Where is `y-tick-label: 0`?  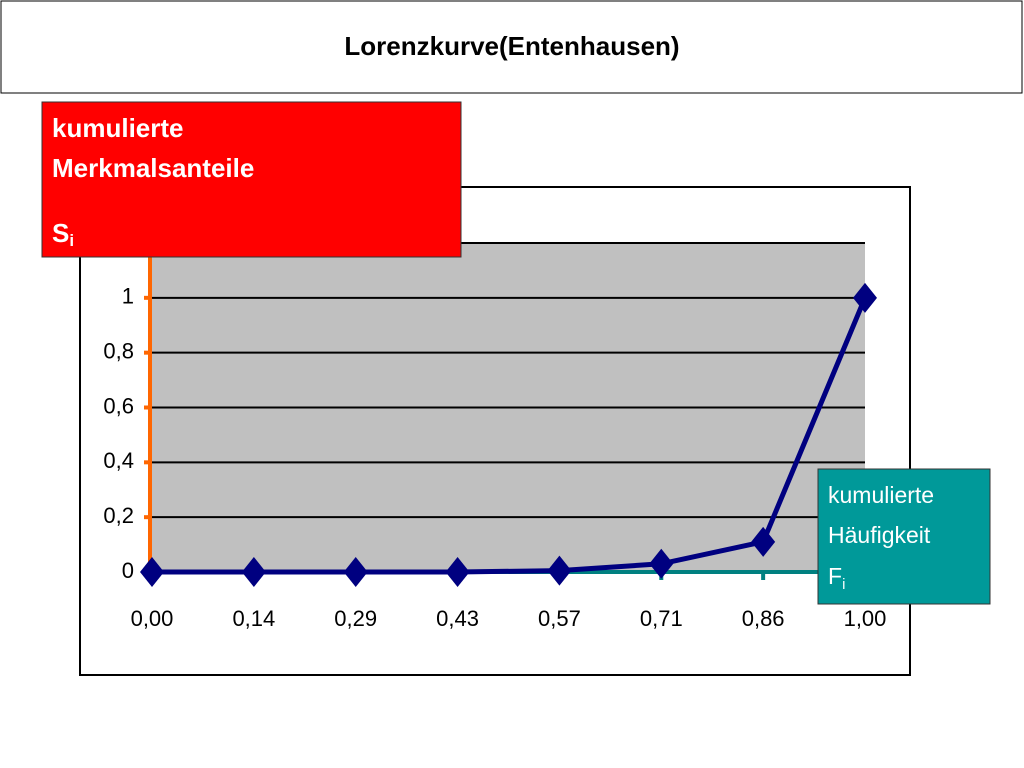 y-tick-label: 0 is located at coordinates (128, 570).